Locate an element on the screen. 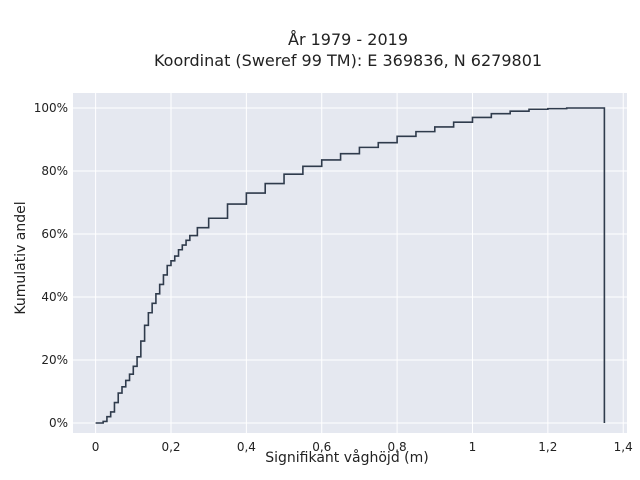  y-tick-label: 100% is located at coordinates (51, 108).